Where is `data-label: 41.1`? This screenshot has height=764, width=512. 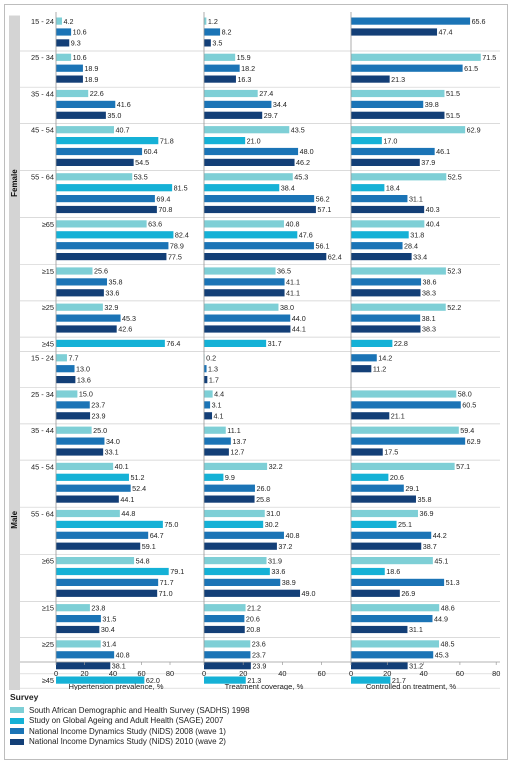
data-label: 41.1 is located at coordinates (293, 282).